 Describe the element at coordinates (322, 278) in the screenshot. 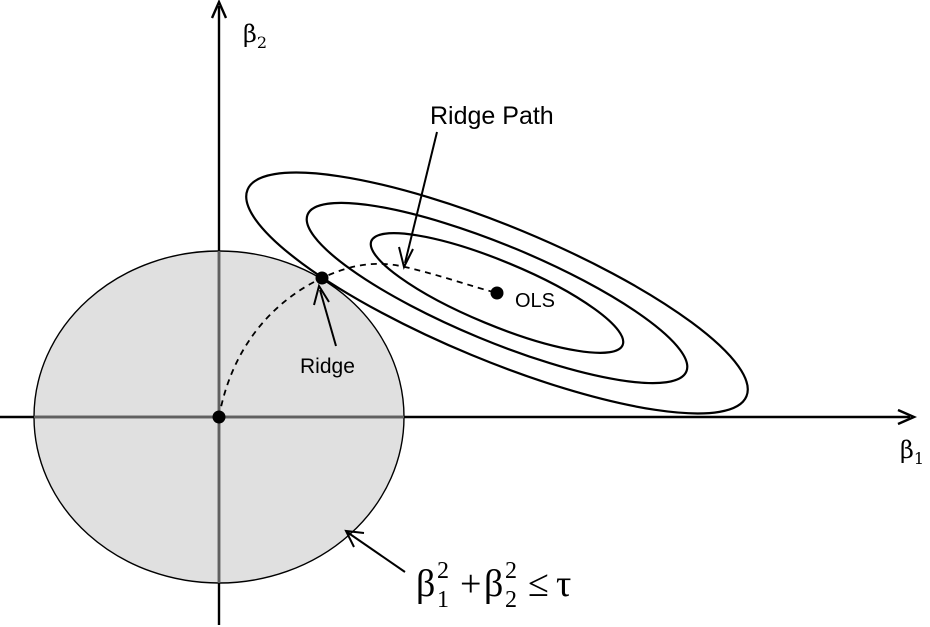

I see `ridge-point` at that location.